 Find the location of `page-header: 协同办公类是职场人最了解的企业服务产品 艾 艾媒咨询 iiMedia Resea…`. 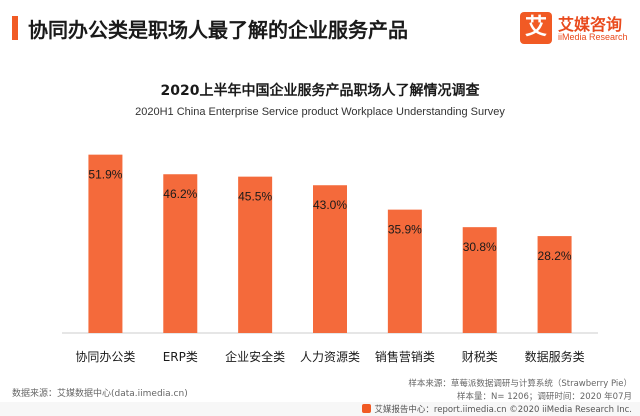

page-header: 协同办公类是职场人最了解的企业服务产品 艾 艾媒咨询 iiMedia Resea… is located at coordinates (320, 28).